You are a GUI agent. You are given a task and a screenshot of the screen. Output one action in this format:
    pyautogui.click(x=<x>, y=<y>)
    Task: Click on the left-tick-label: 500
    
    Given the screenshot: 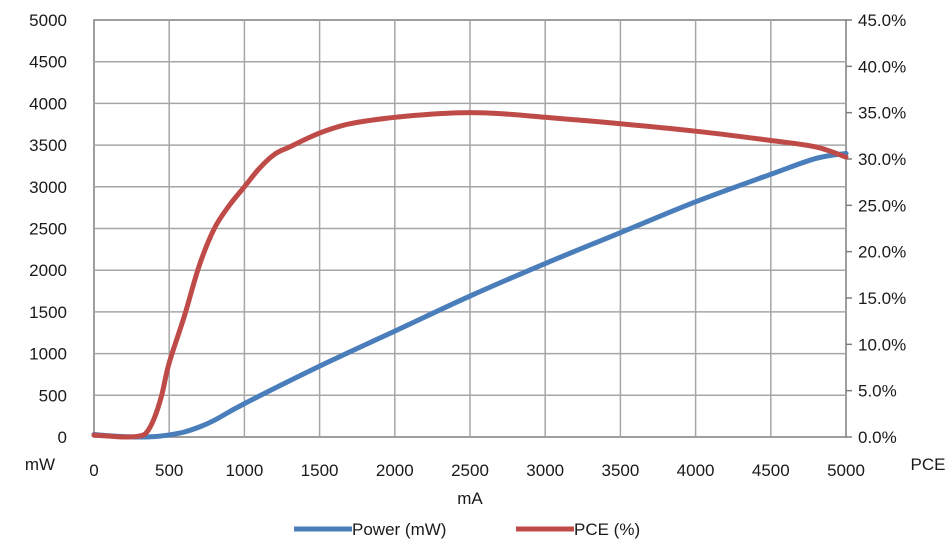 What is the action you would take?
    pyautogui.click(x=53, y=395)
    